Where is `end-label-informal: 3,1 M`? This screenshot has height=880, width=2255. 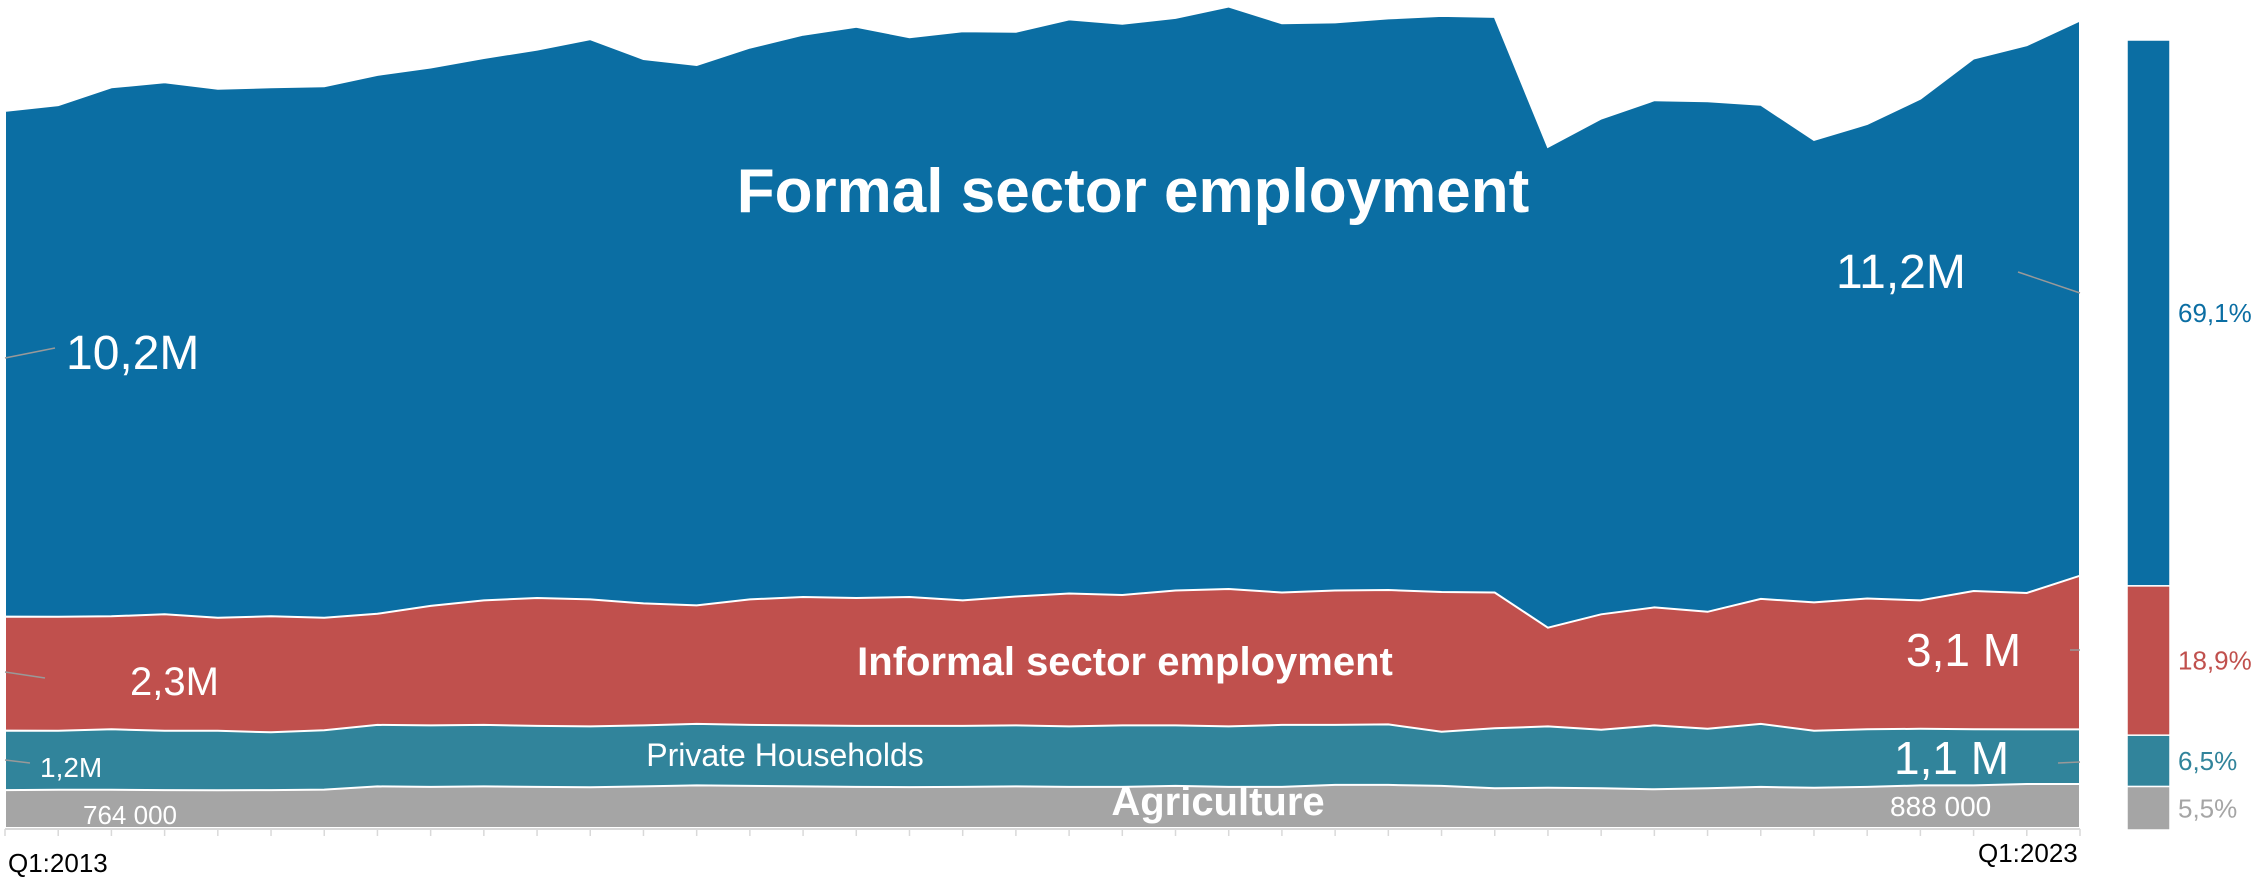
end-label-informal: 3,1 M is located at coordinates (1963, 650).